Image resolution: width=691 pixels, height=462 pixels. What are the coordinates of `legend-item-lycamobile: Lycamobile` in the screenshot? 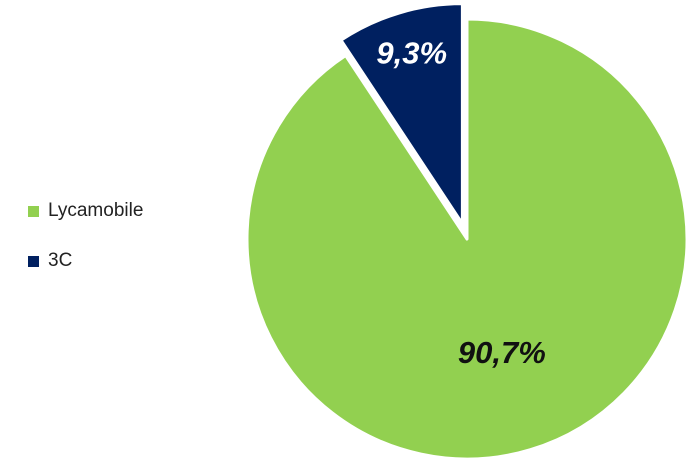 It's located at (85, 211).